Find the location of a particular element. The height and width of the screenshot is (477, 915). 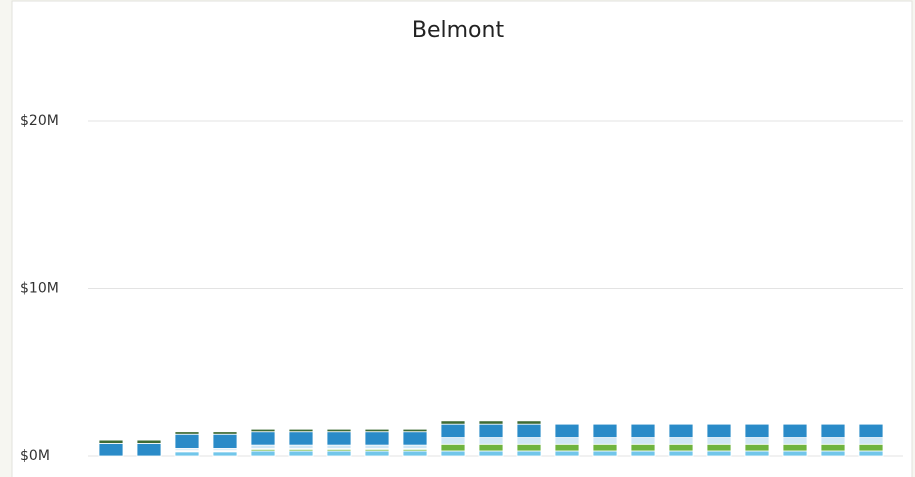

y-tick-label: $20M is located at coordinates (39, 121).